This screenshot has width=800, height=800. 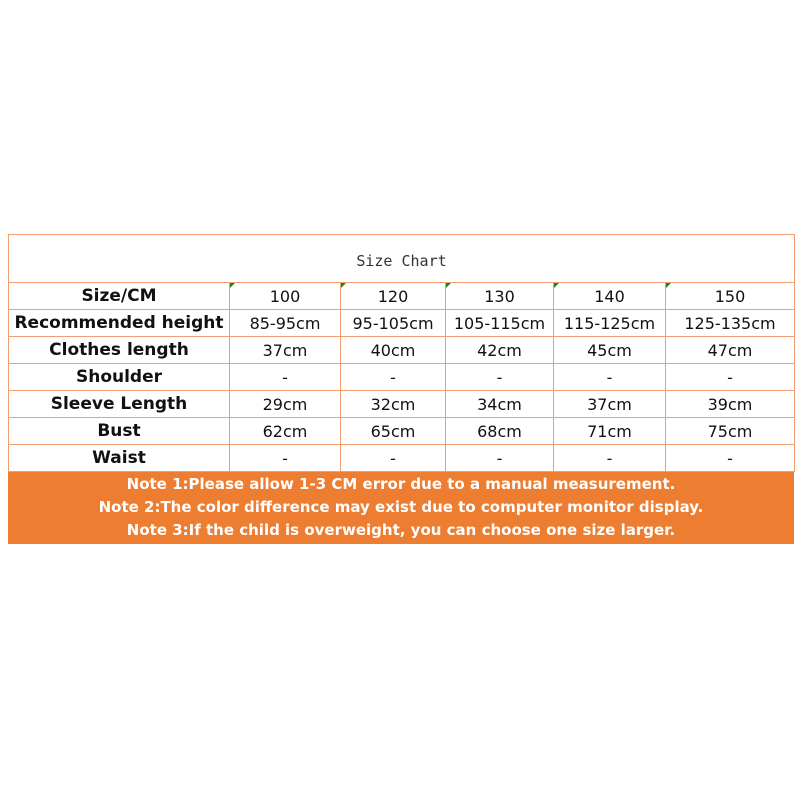 What do you see at coordinates (119, 350) in the screenshot?
I see `row-label: Clothes length` at bounding box center [119, 350].